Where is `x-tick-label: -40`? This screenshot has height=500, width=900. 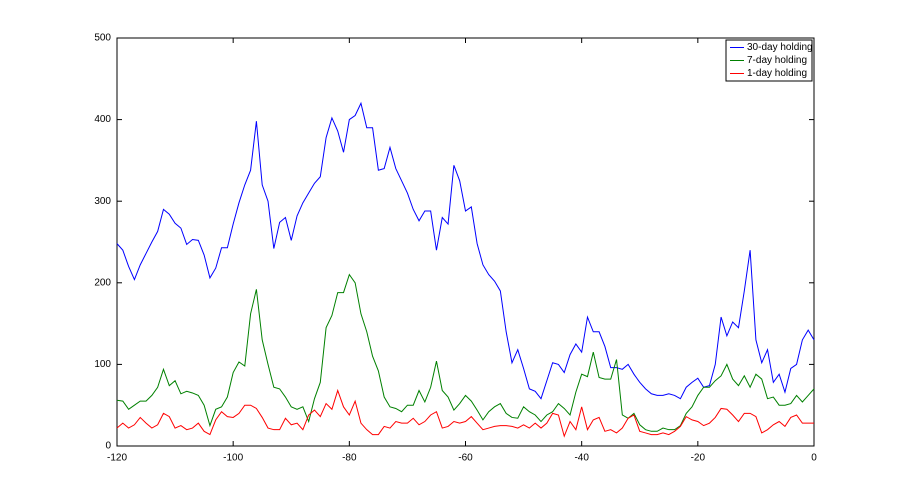
x-tick-label: -40 is located at coordinates (581, 458).